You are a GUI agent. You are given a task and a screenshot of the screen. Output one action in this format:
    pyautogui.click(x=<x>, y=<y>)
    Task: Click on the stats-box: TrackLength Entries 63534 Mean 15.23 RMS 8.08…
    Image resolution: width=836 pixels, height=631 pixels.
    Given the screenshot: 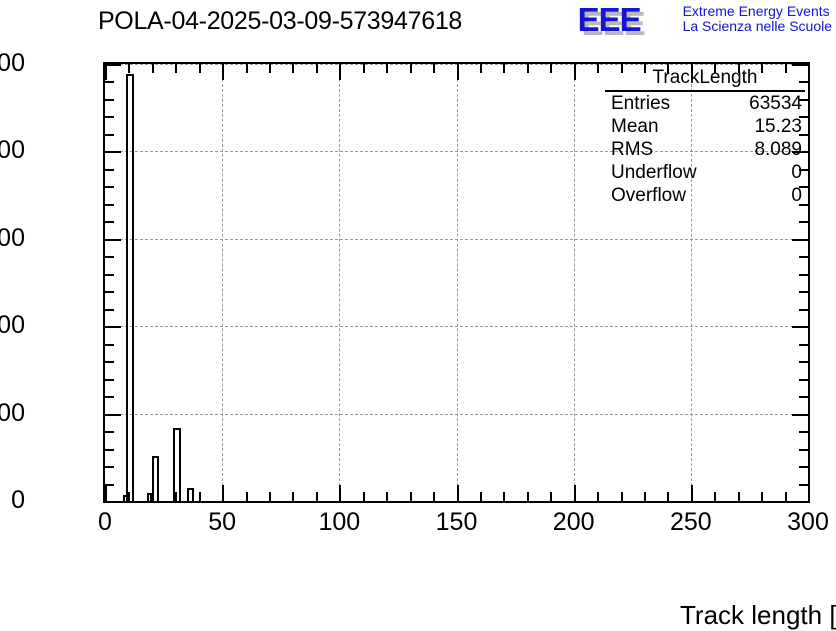 What is the action you would take?
    pyautogui.click(x=705, y=136)
    